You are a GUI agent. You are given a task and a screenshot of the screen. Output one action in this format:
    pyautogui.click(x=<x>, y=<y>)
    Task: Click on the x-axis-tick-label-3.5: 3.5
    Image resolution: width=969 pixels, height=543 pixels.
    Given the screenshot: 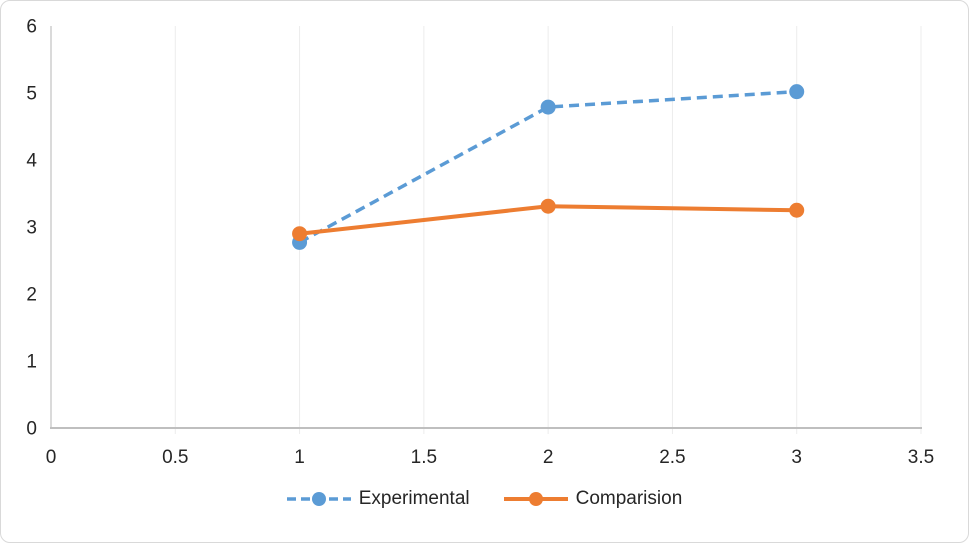 What is the action you would take?
    pyautogui.click(x=921, y=457)
    